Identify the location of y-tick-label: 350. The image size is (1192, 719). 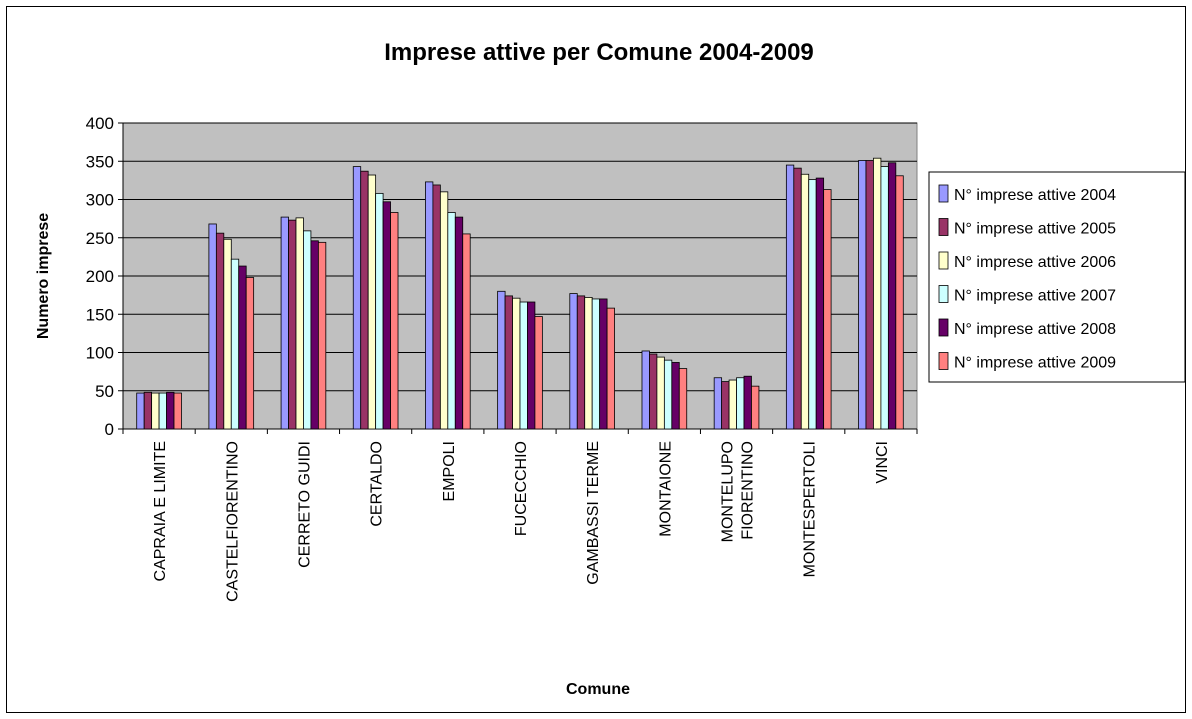
(100, 161).